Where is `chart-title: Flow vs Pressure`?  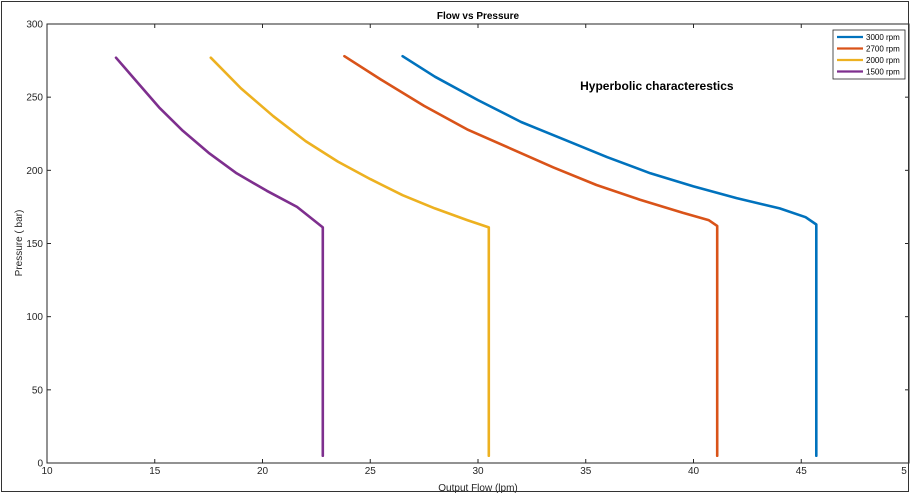 chart-title: Flow vs Pressure is located at coordinates (478, 16).